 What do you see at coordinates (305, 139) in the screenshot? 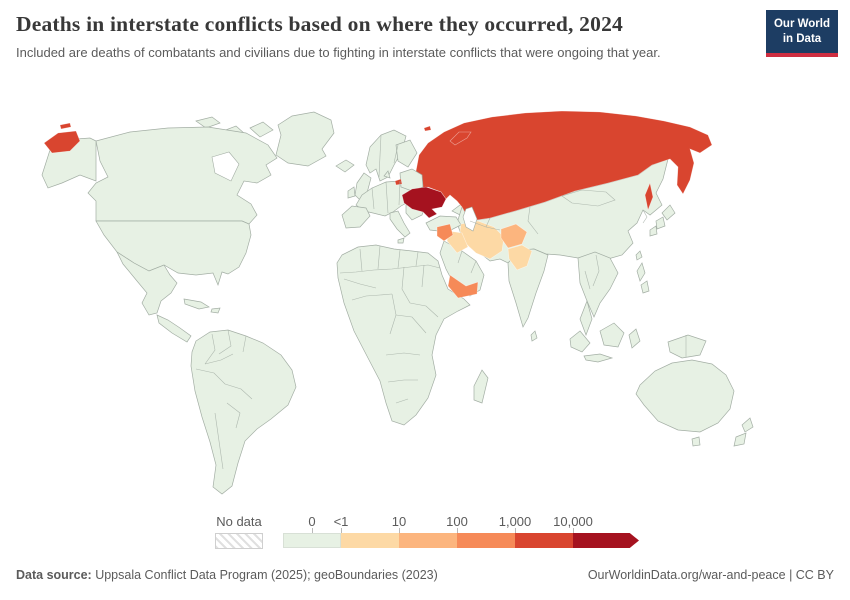
I see `landmass-greenland` at bounding box center [305, 139].